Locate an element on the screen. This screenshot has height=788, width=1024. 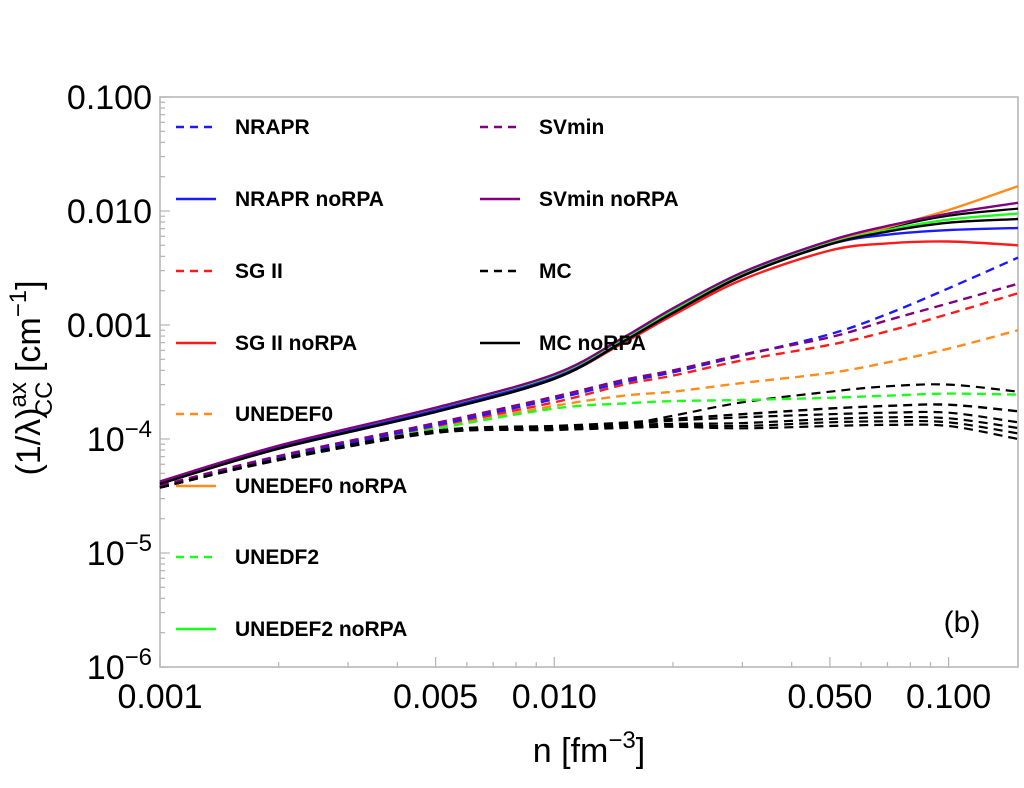
legend-label-mc-norpa: MC noRPA is located at coordinates (592, 343).